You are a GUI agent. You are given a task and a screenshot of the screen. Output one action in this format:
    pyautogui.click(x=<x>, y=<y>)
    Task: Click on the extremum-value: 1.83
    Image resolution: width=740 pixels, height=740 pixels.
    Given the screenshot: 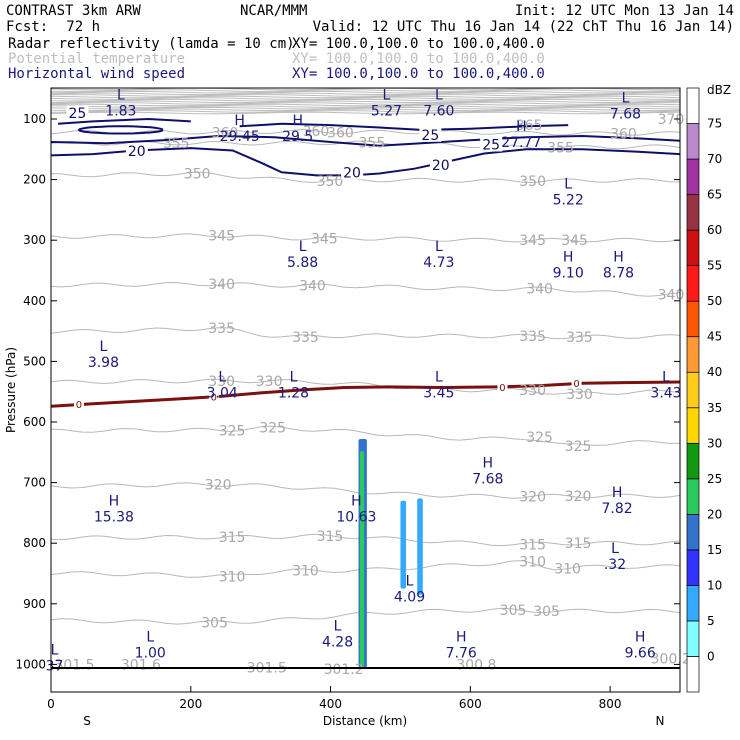 What is the action you would take?
    pyautogui.click(x=120, y=112)
    